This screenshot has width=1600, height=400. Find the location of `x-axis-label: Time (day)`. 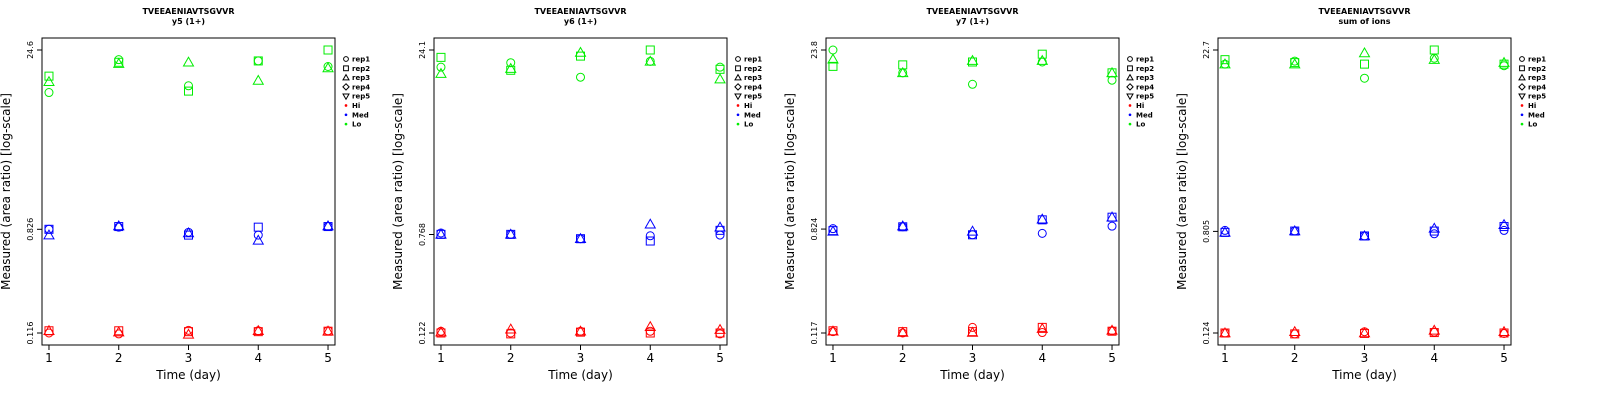

x-axis-label: Time (day) is located at coordinates (972, 375).